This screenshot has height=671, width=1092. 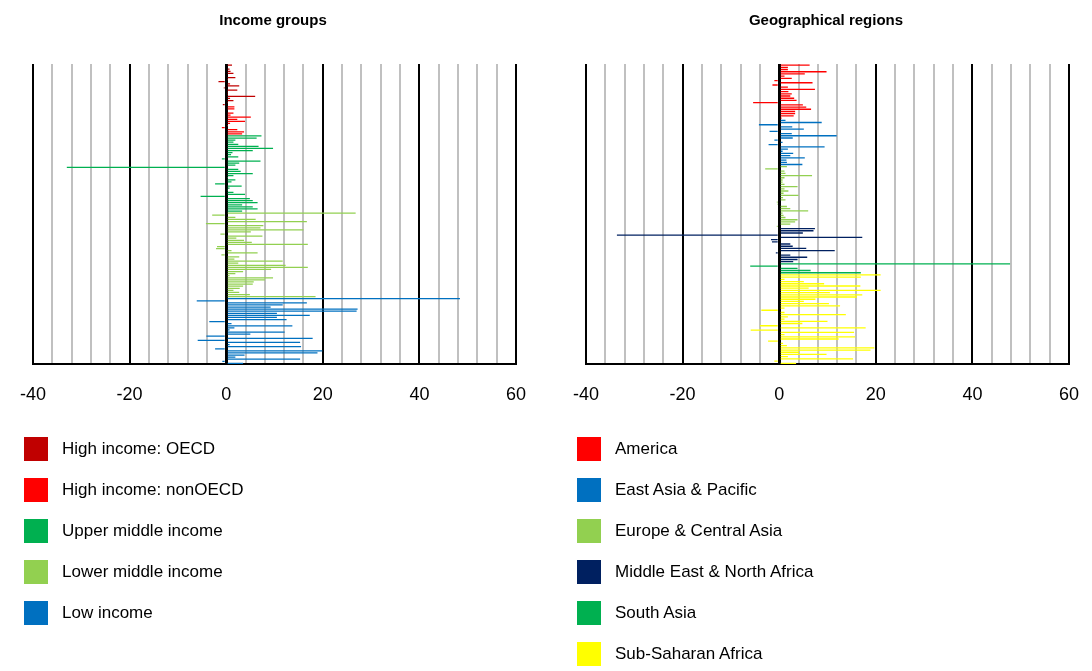 What do you see at coordinates (699, 530) in the screenshot?
I see `legend-label: Europe & Central Asia` at bounding box center [699, 530].